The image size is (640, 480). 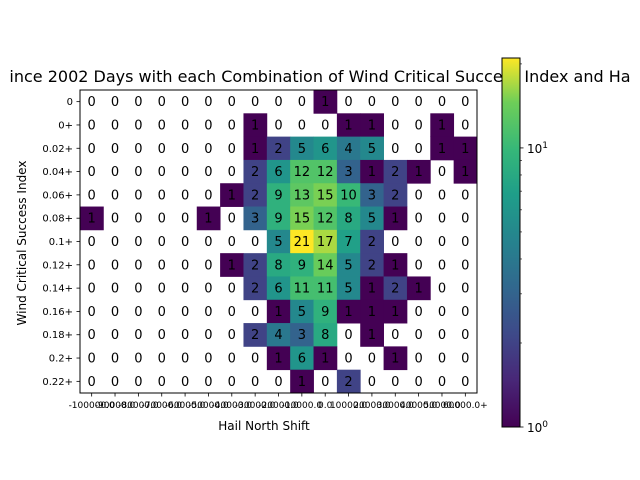 I want to click on x-tick-label: 20000.0, so click(x=371, y=406).